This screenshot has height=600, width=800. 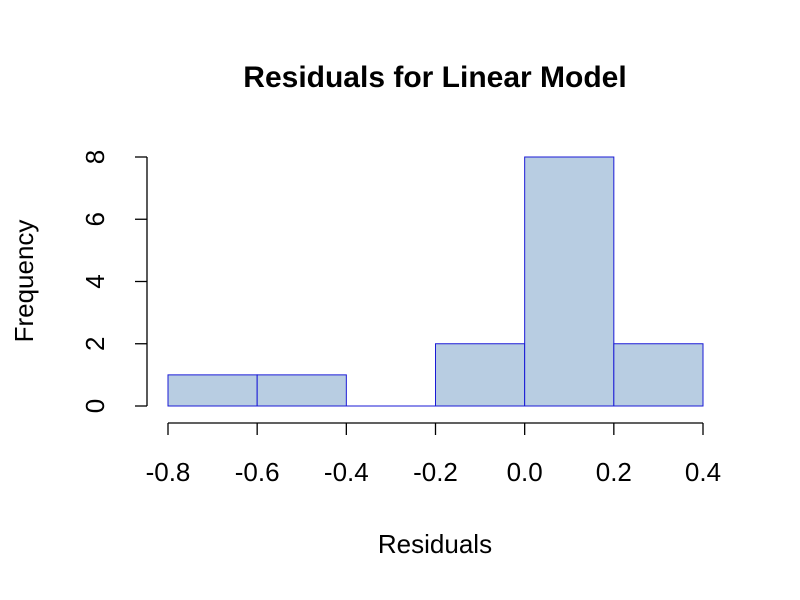 What do you see at coordinates (114, 281) in the screenshot?
I see `y-axis: 0 2 4 6 8` at bounding box center [114, 281].